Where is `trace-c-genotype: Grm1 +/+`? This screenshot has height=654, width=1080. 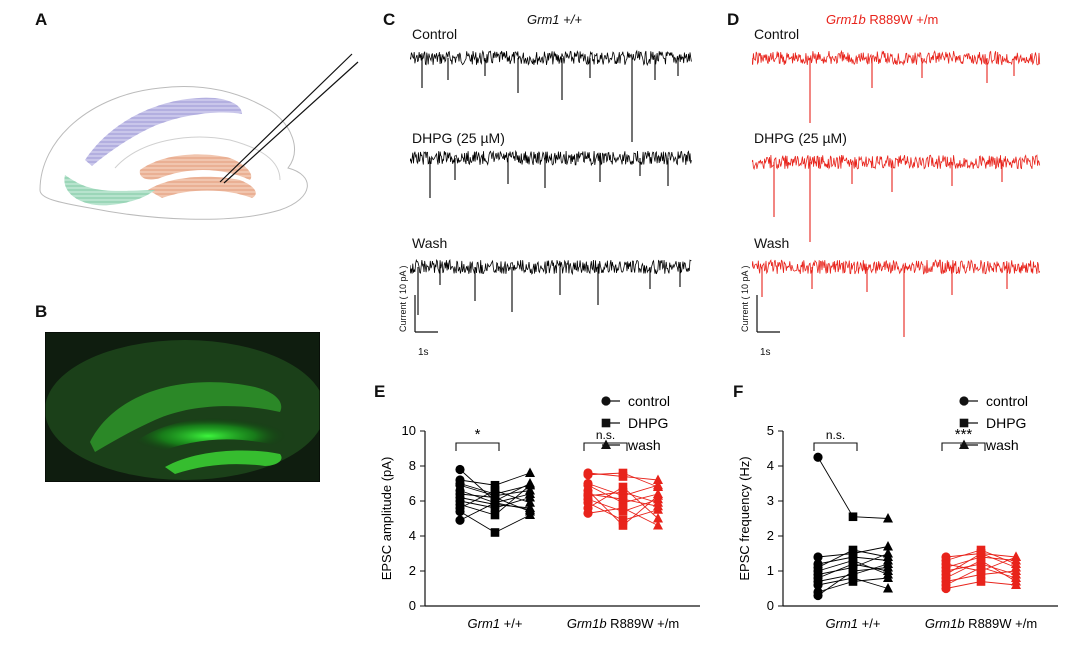
trace-c-genotype: Grm1 +/+ is located at coordinates (554, 19).